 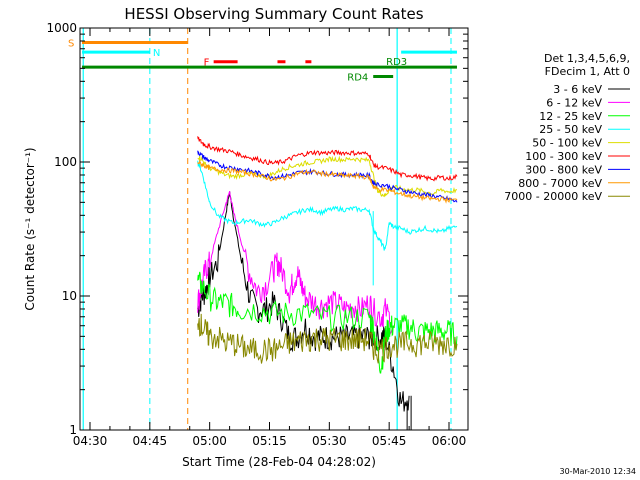 I want to click on legend-label-4: 50 - 100 keV, so click(x=567, y=143).